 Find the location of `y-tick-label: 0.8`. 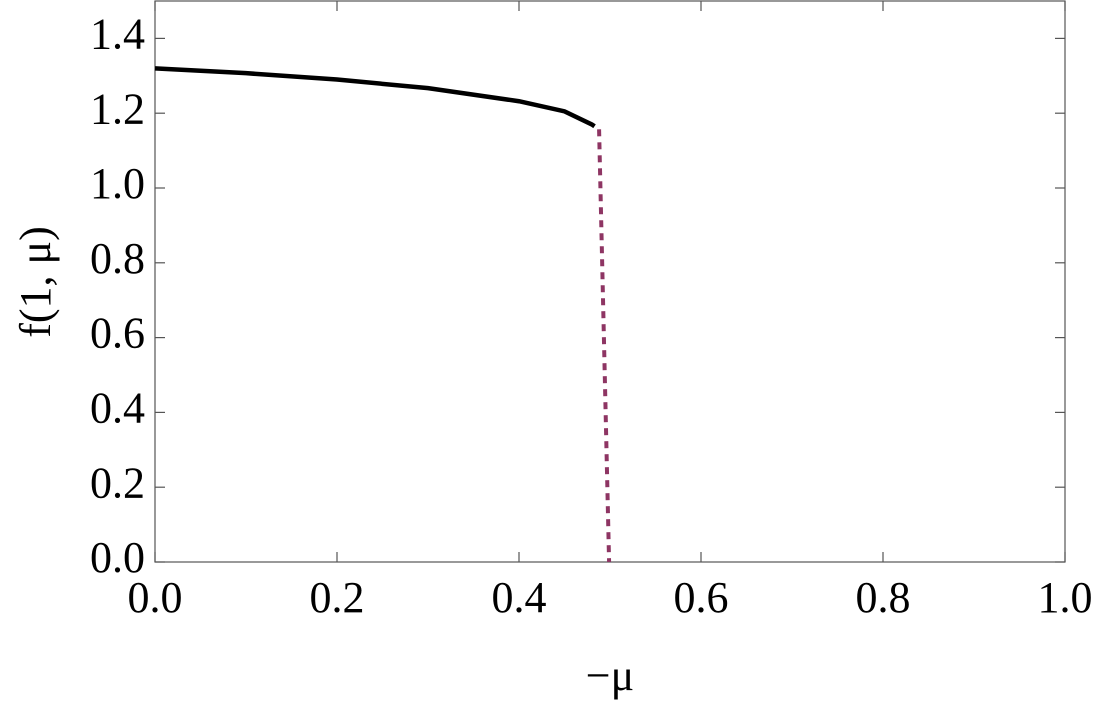

y-tick-label: 0.8 is located at coordinates (117, 258).